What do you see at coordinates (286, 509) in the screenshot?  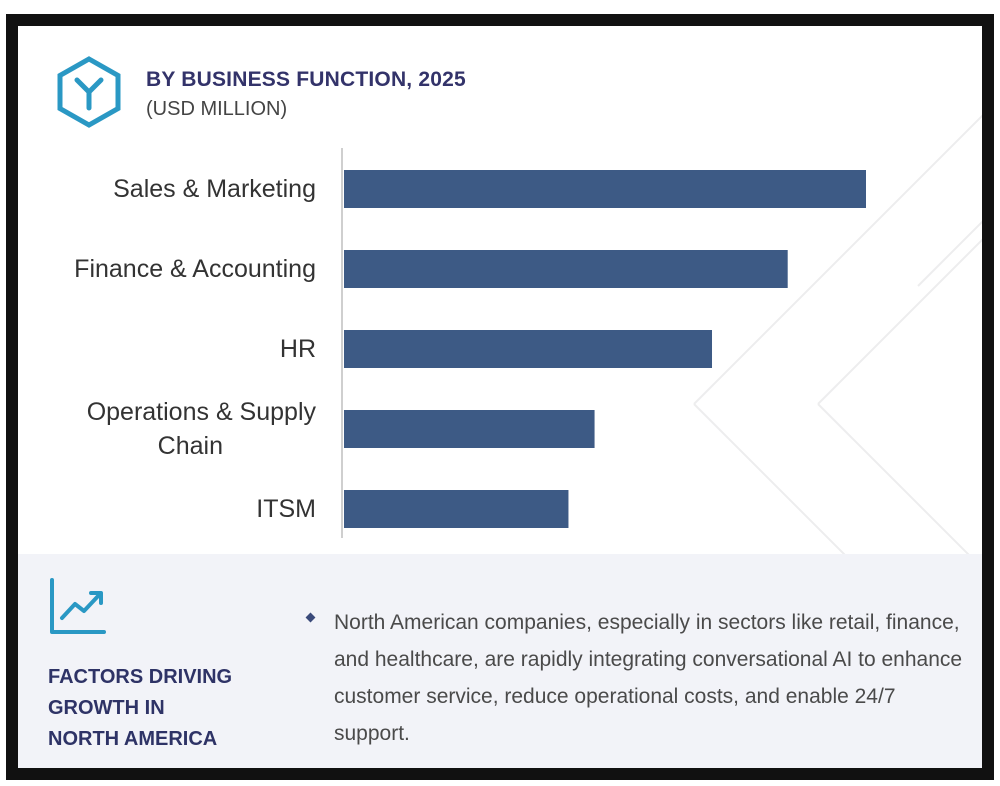 I see `category-label-4: ITSM` at bounding box center [286, 509].